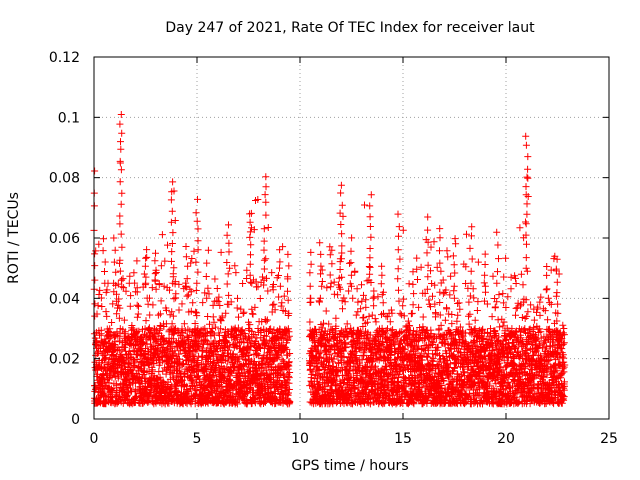  I want to click on y-tick-label: 0.12, so click(64, 58).